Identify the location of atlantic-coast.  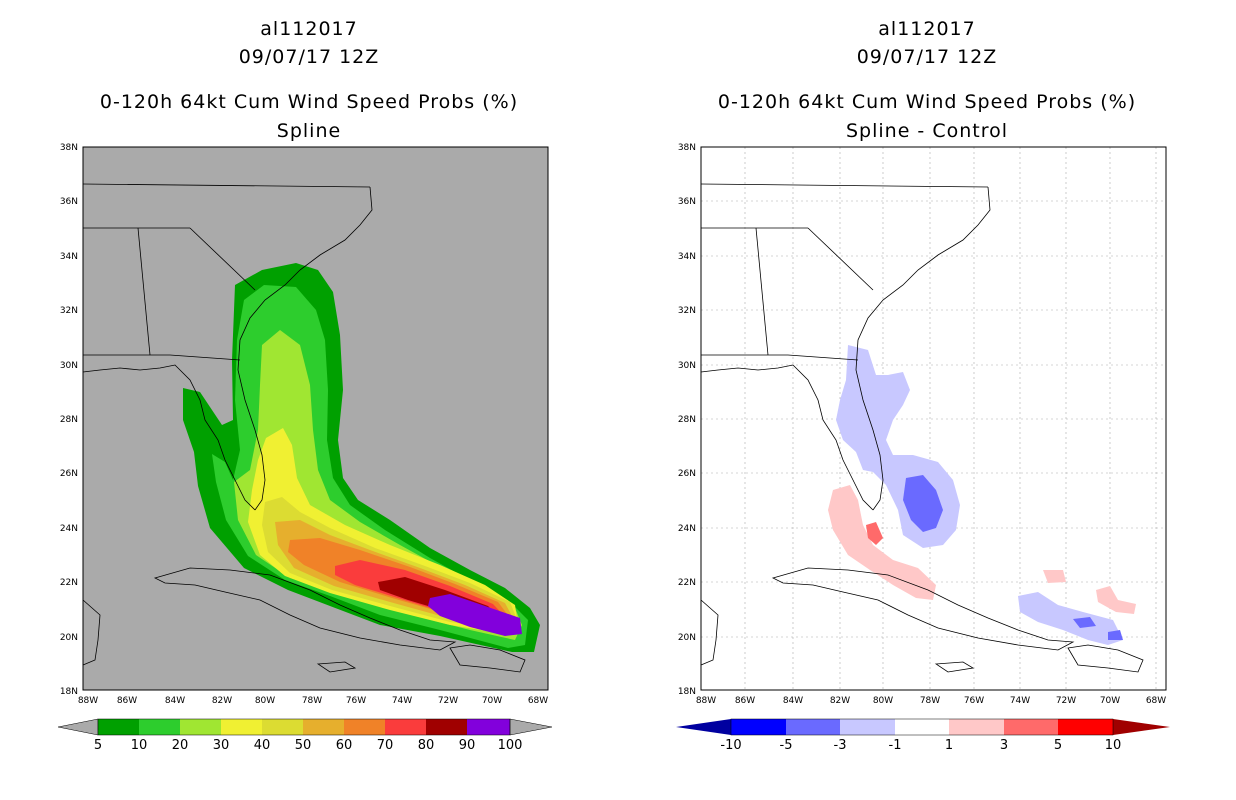
(305, 348).